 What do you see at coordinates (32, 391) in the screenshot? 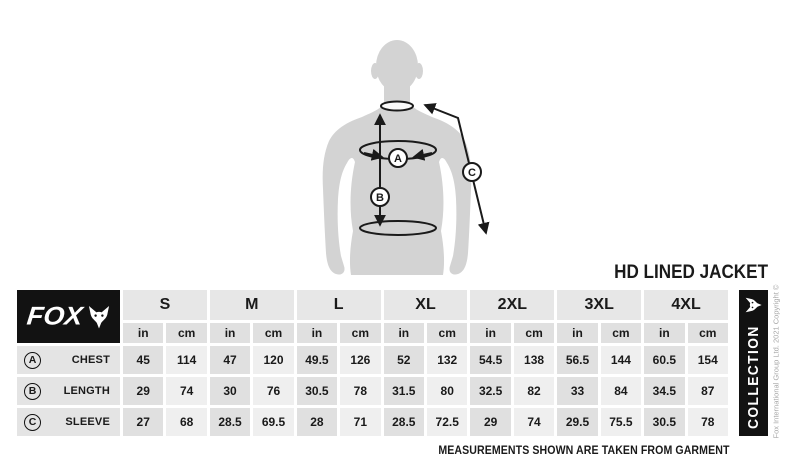
I see `marker-badge-b: B` at bounding box center [32, 391].